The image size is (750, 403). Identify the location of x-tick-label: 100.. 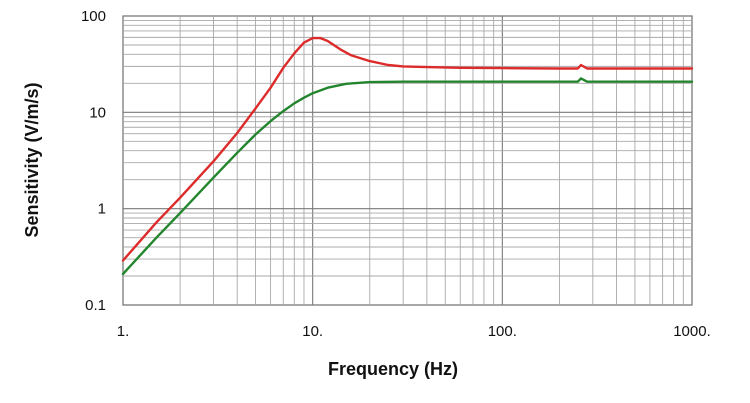
(502, 331).